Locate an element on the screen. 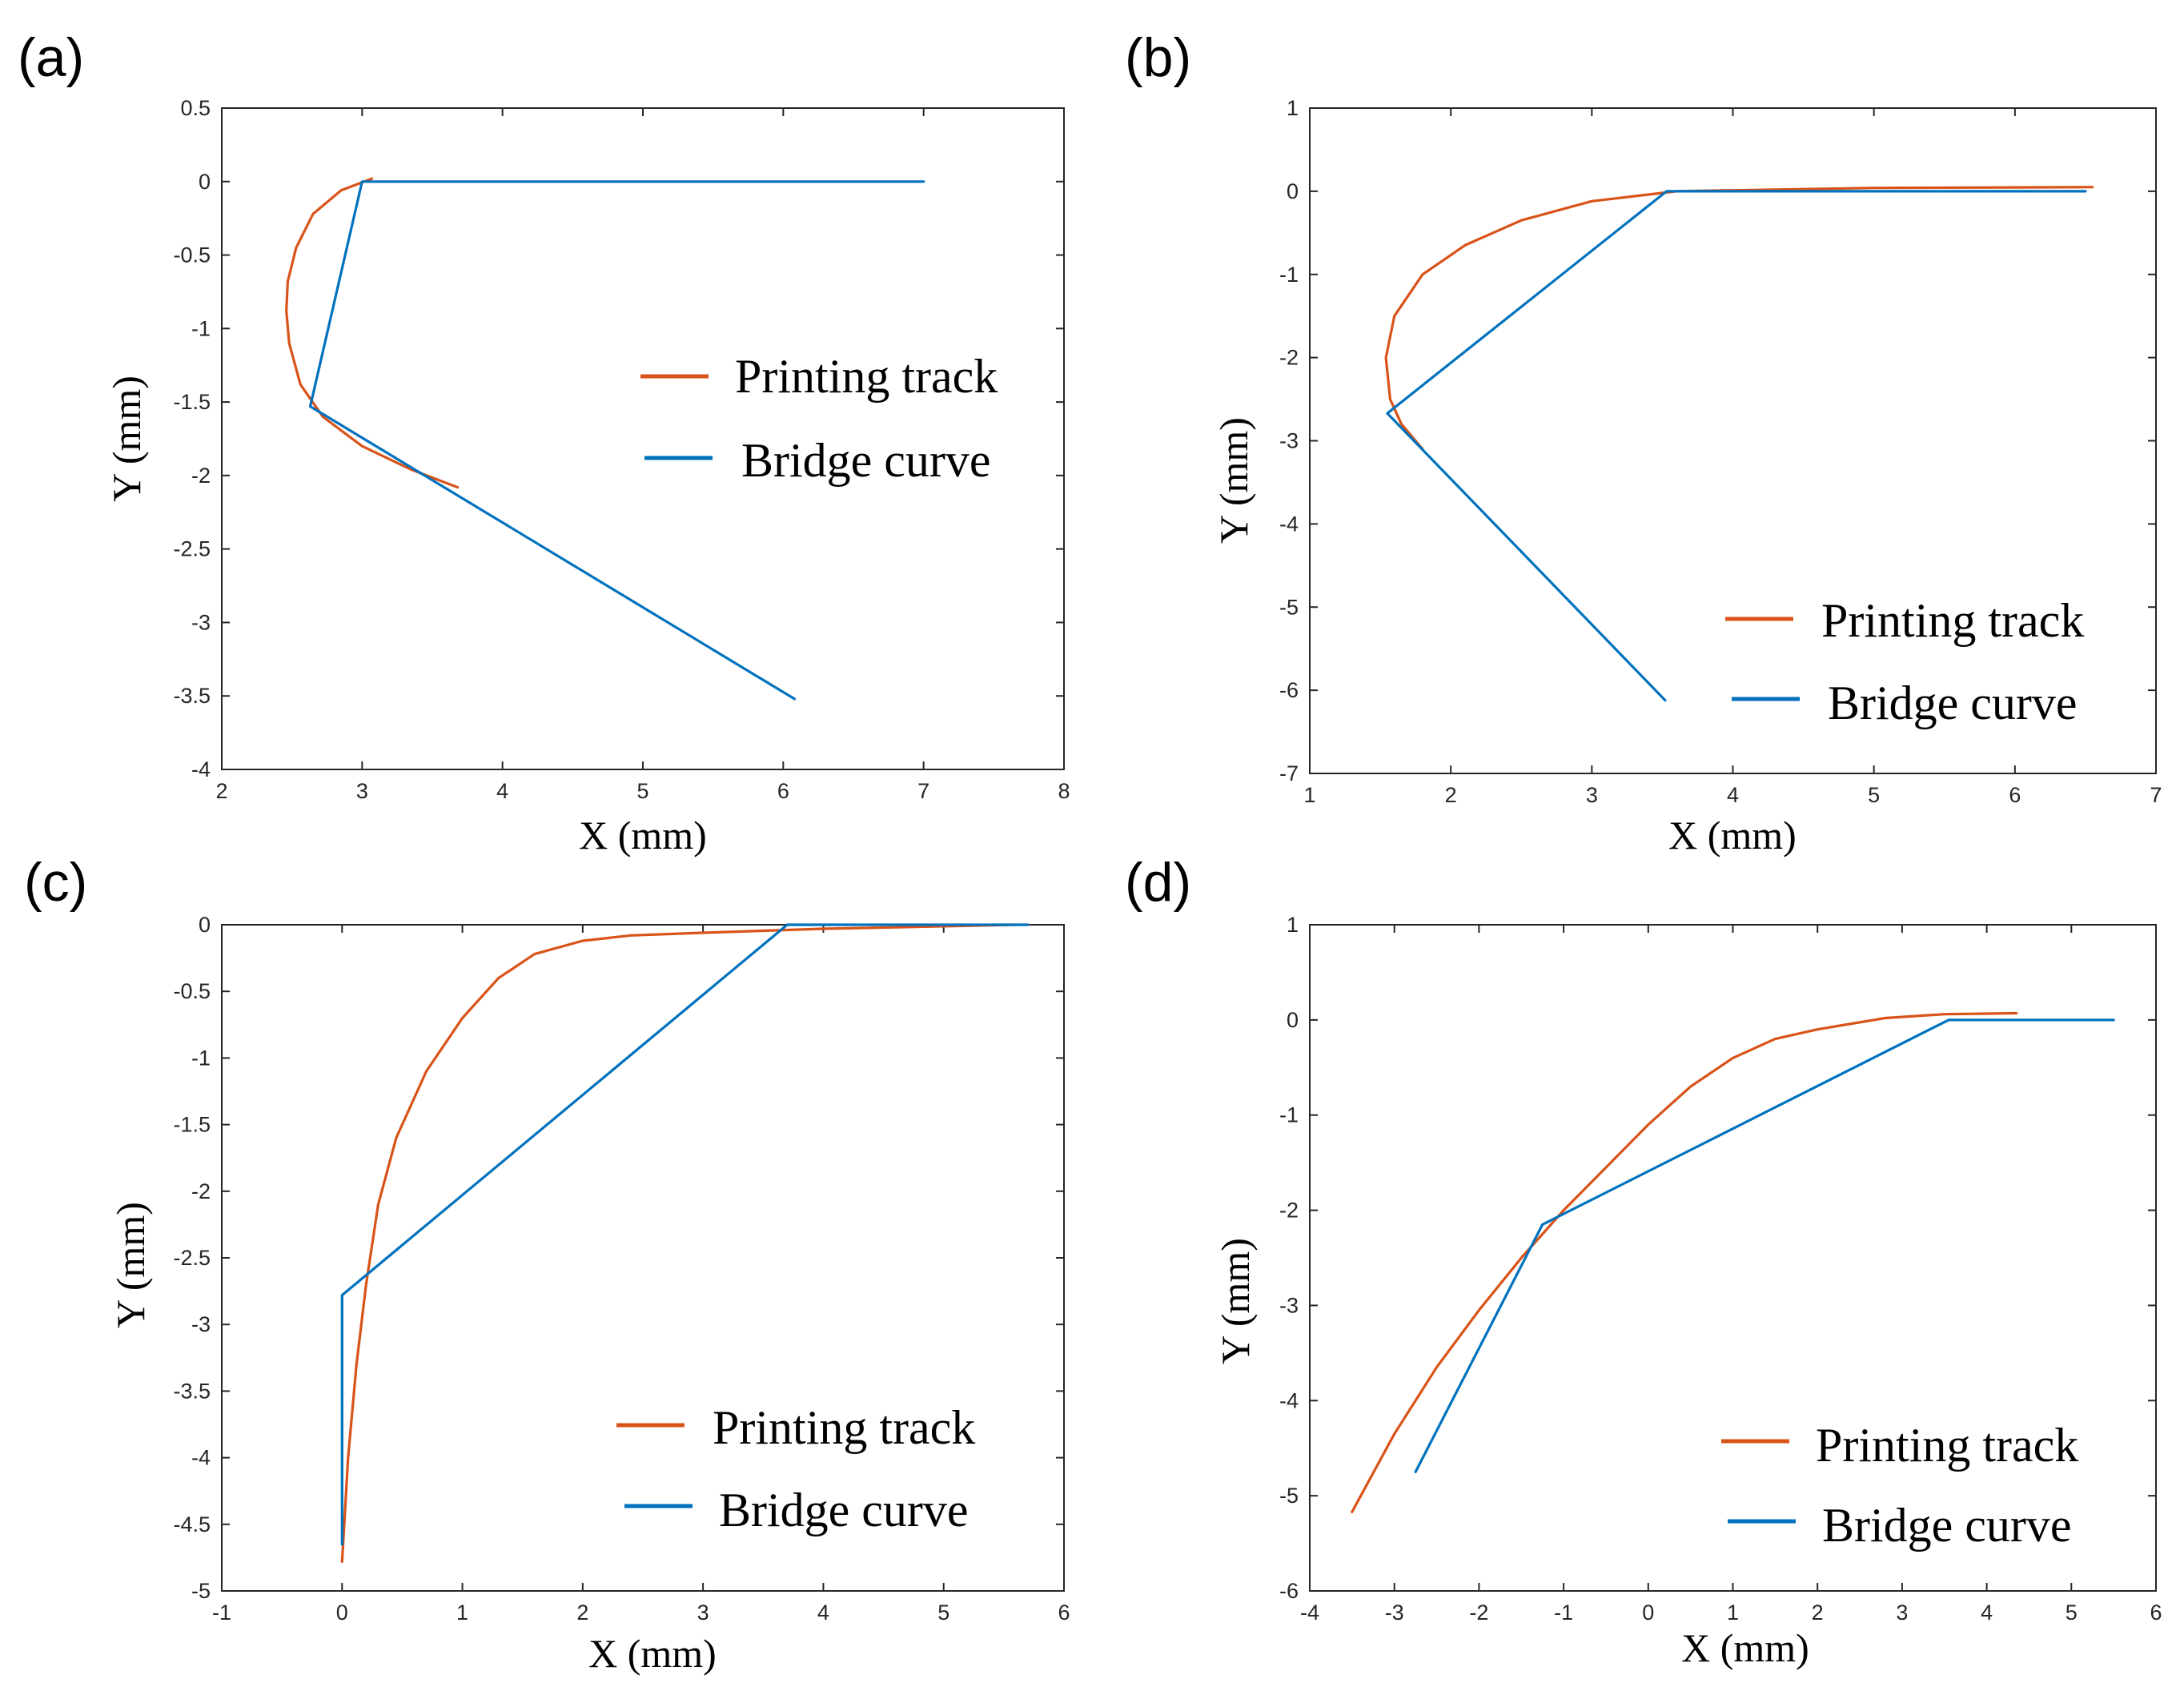 This screenshot has height=1691, width=2184. y-tick-label: -4.5 is located at coordinates (192, 1524).